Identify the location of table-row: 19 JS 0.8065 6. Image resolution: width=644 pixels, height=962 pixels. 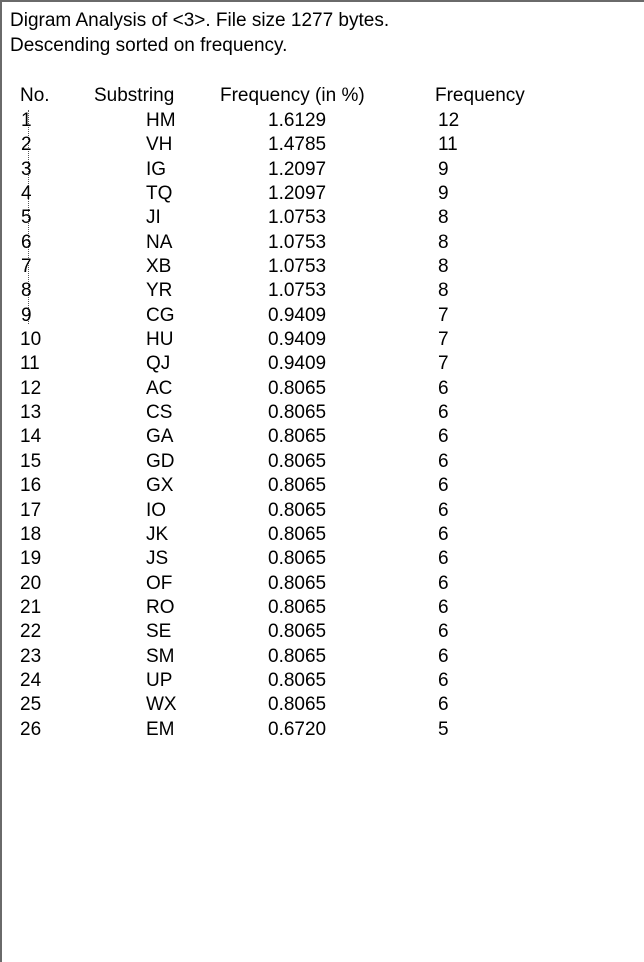
(327, 558).